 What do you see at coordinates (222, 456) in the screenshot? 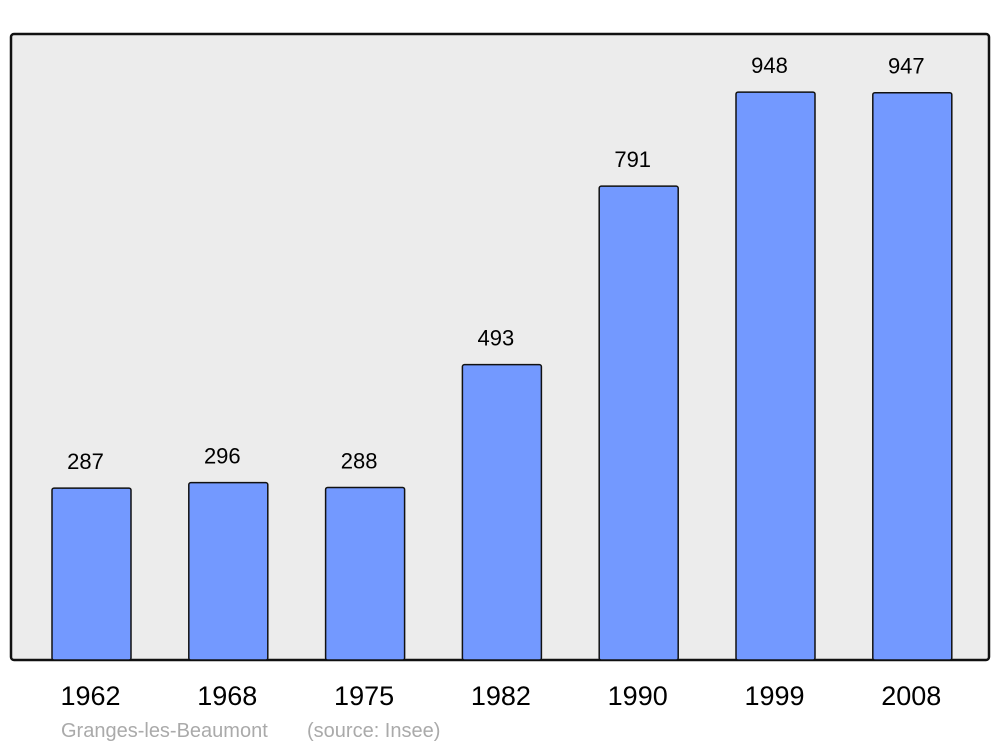
I see `value-label-1968: 296` at bounding box center [222, 456].